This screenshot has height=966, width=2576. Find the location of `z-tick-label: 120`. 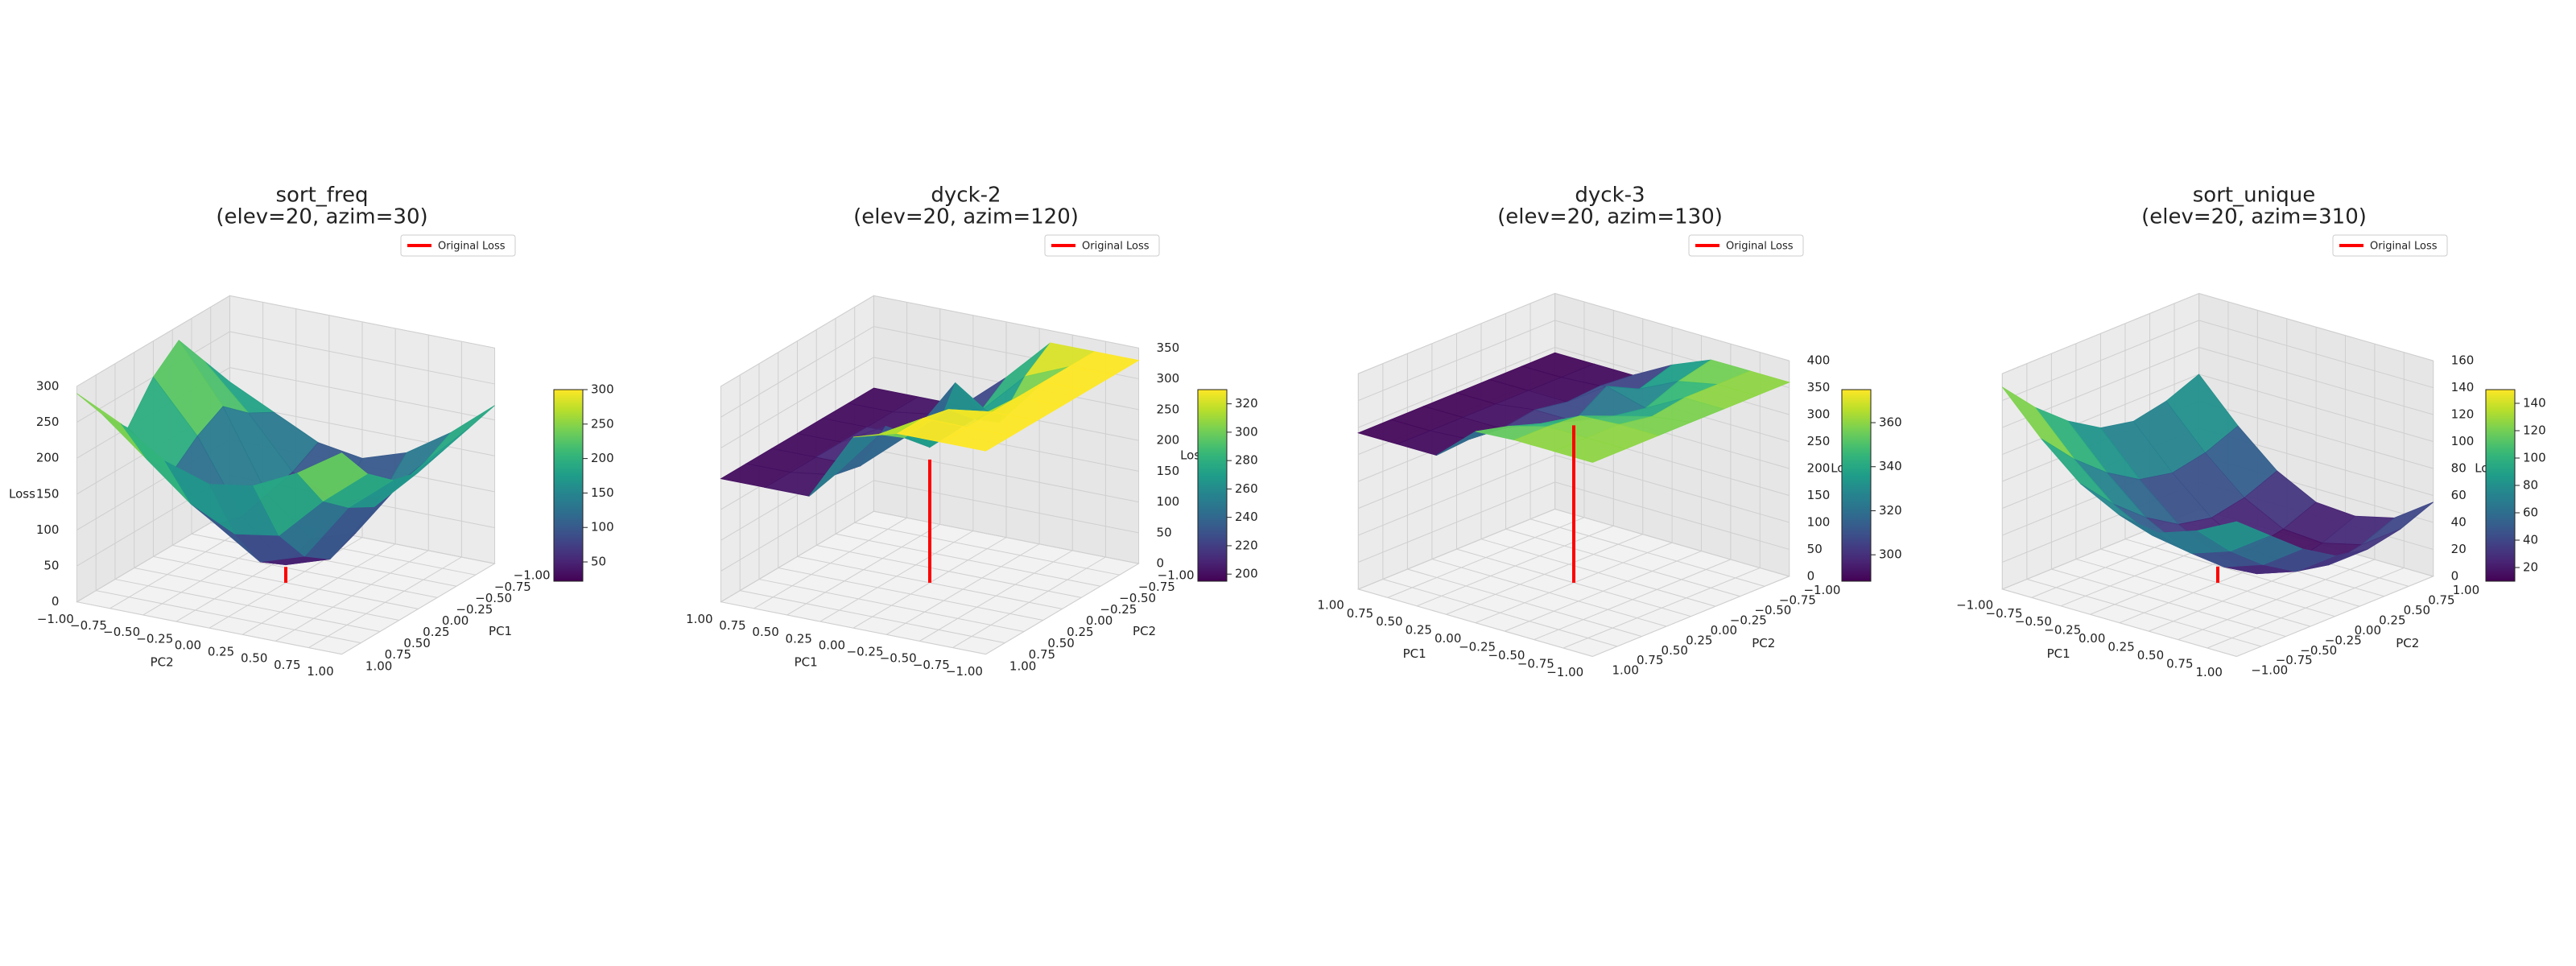

z-tick-label: 120 is located at coordinates (2463, 414).